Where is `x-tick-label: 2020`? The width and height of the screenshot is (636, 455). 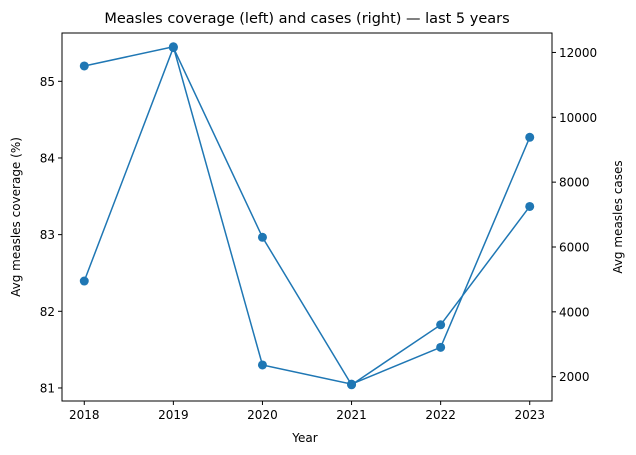 x-tick-label: 2020 is located at coordinates (262, 415).